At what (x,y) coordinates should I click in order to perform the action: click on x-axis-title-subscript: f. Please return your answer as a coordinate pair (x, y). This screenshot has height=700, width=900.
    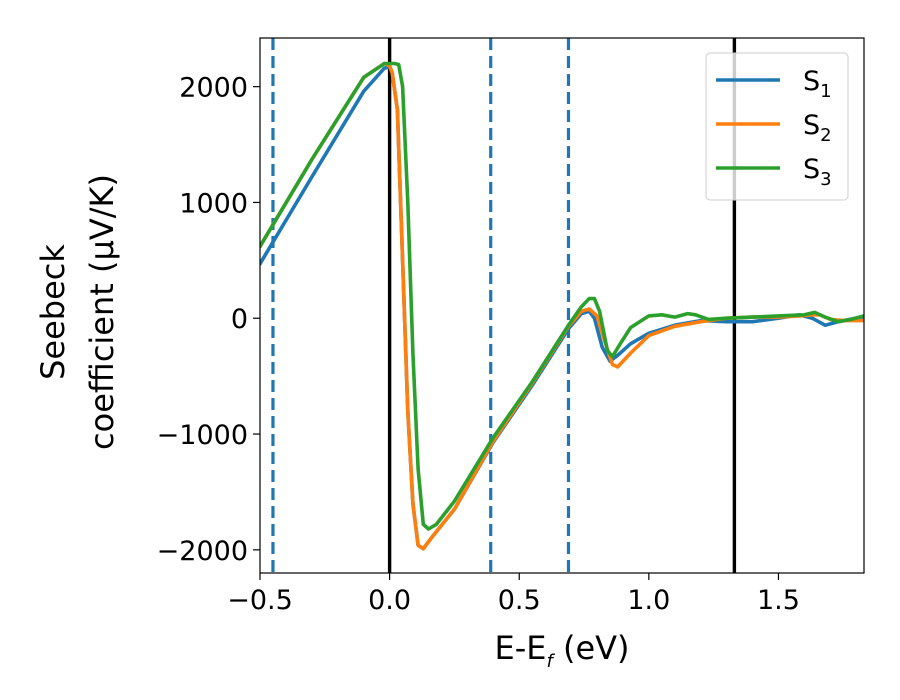
    Looking at the image, I should click on (550, 661).